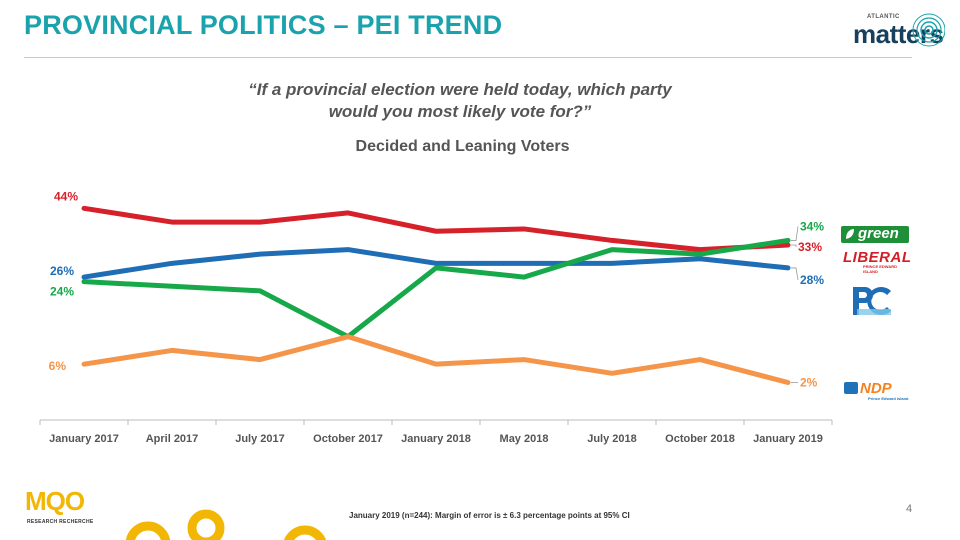 The height and width of the screenshot is (540, 960). What do you see at coordinates (812, 280) in the screenshot?
I see `pc-end-label: 28%` at bounding box center [812, 280].